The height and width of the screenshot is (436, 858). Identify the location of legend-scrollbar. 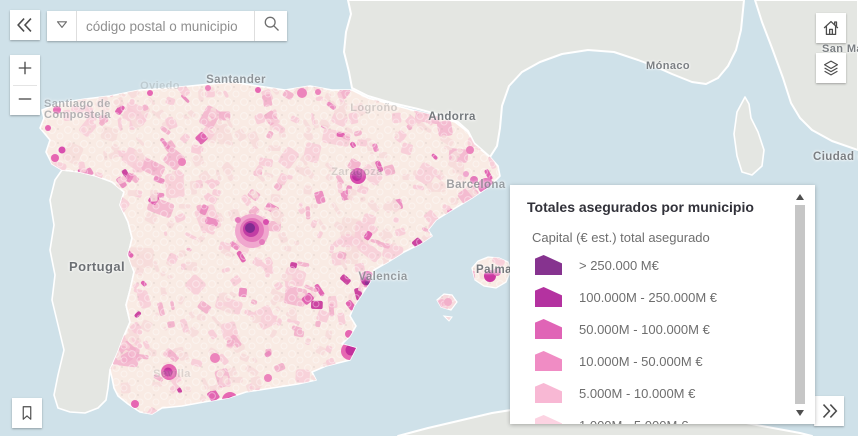
(799, 304).